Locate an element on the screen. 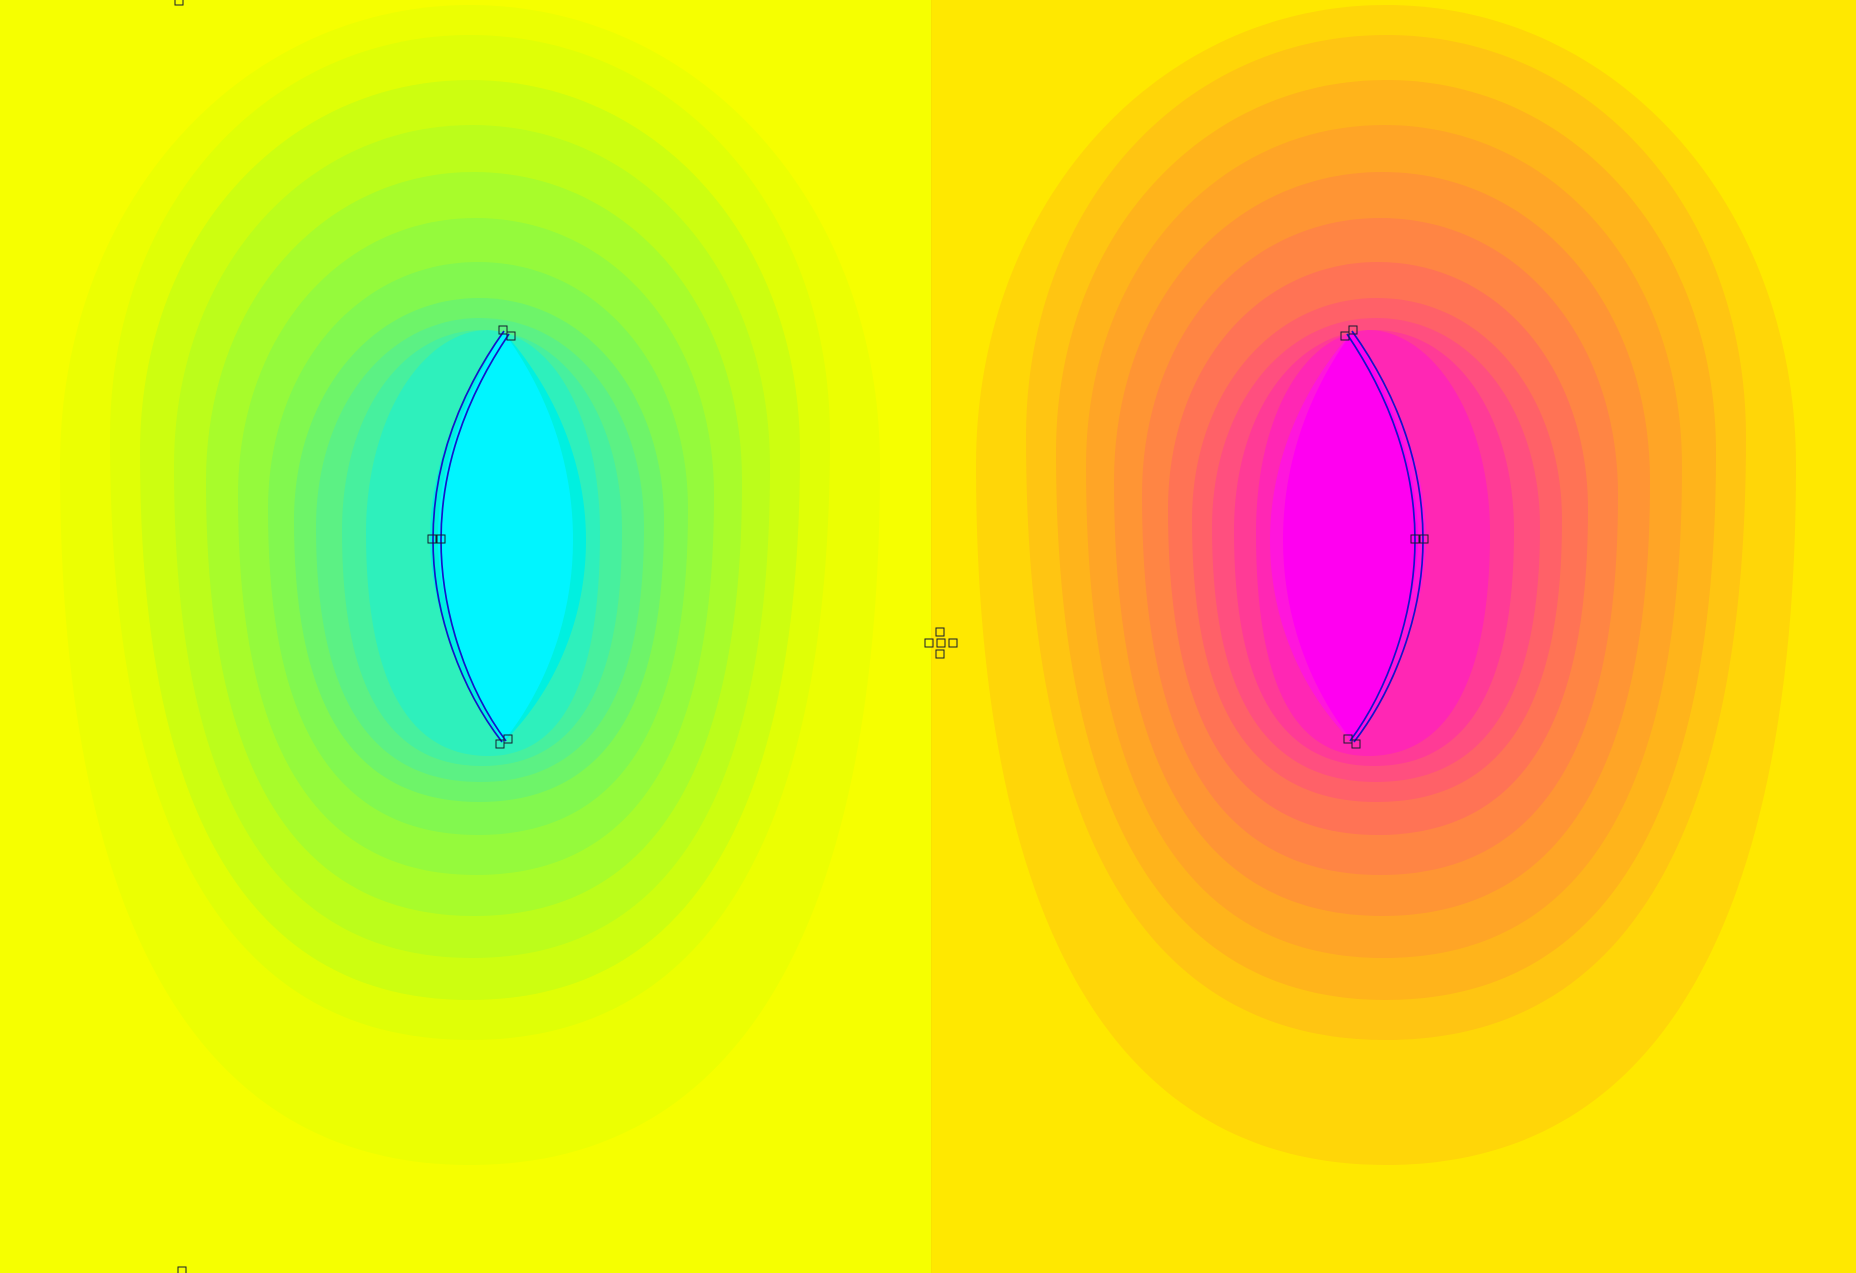 This screenshot has width=1856, height=1273. left-crescent-curve is located at coordinates (471, 536).